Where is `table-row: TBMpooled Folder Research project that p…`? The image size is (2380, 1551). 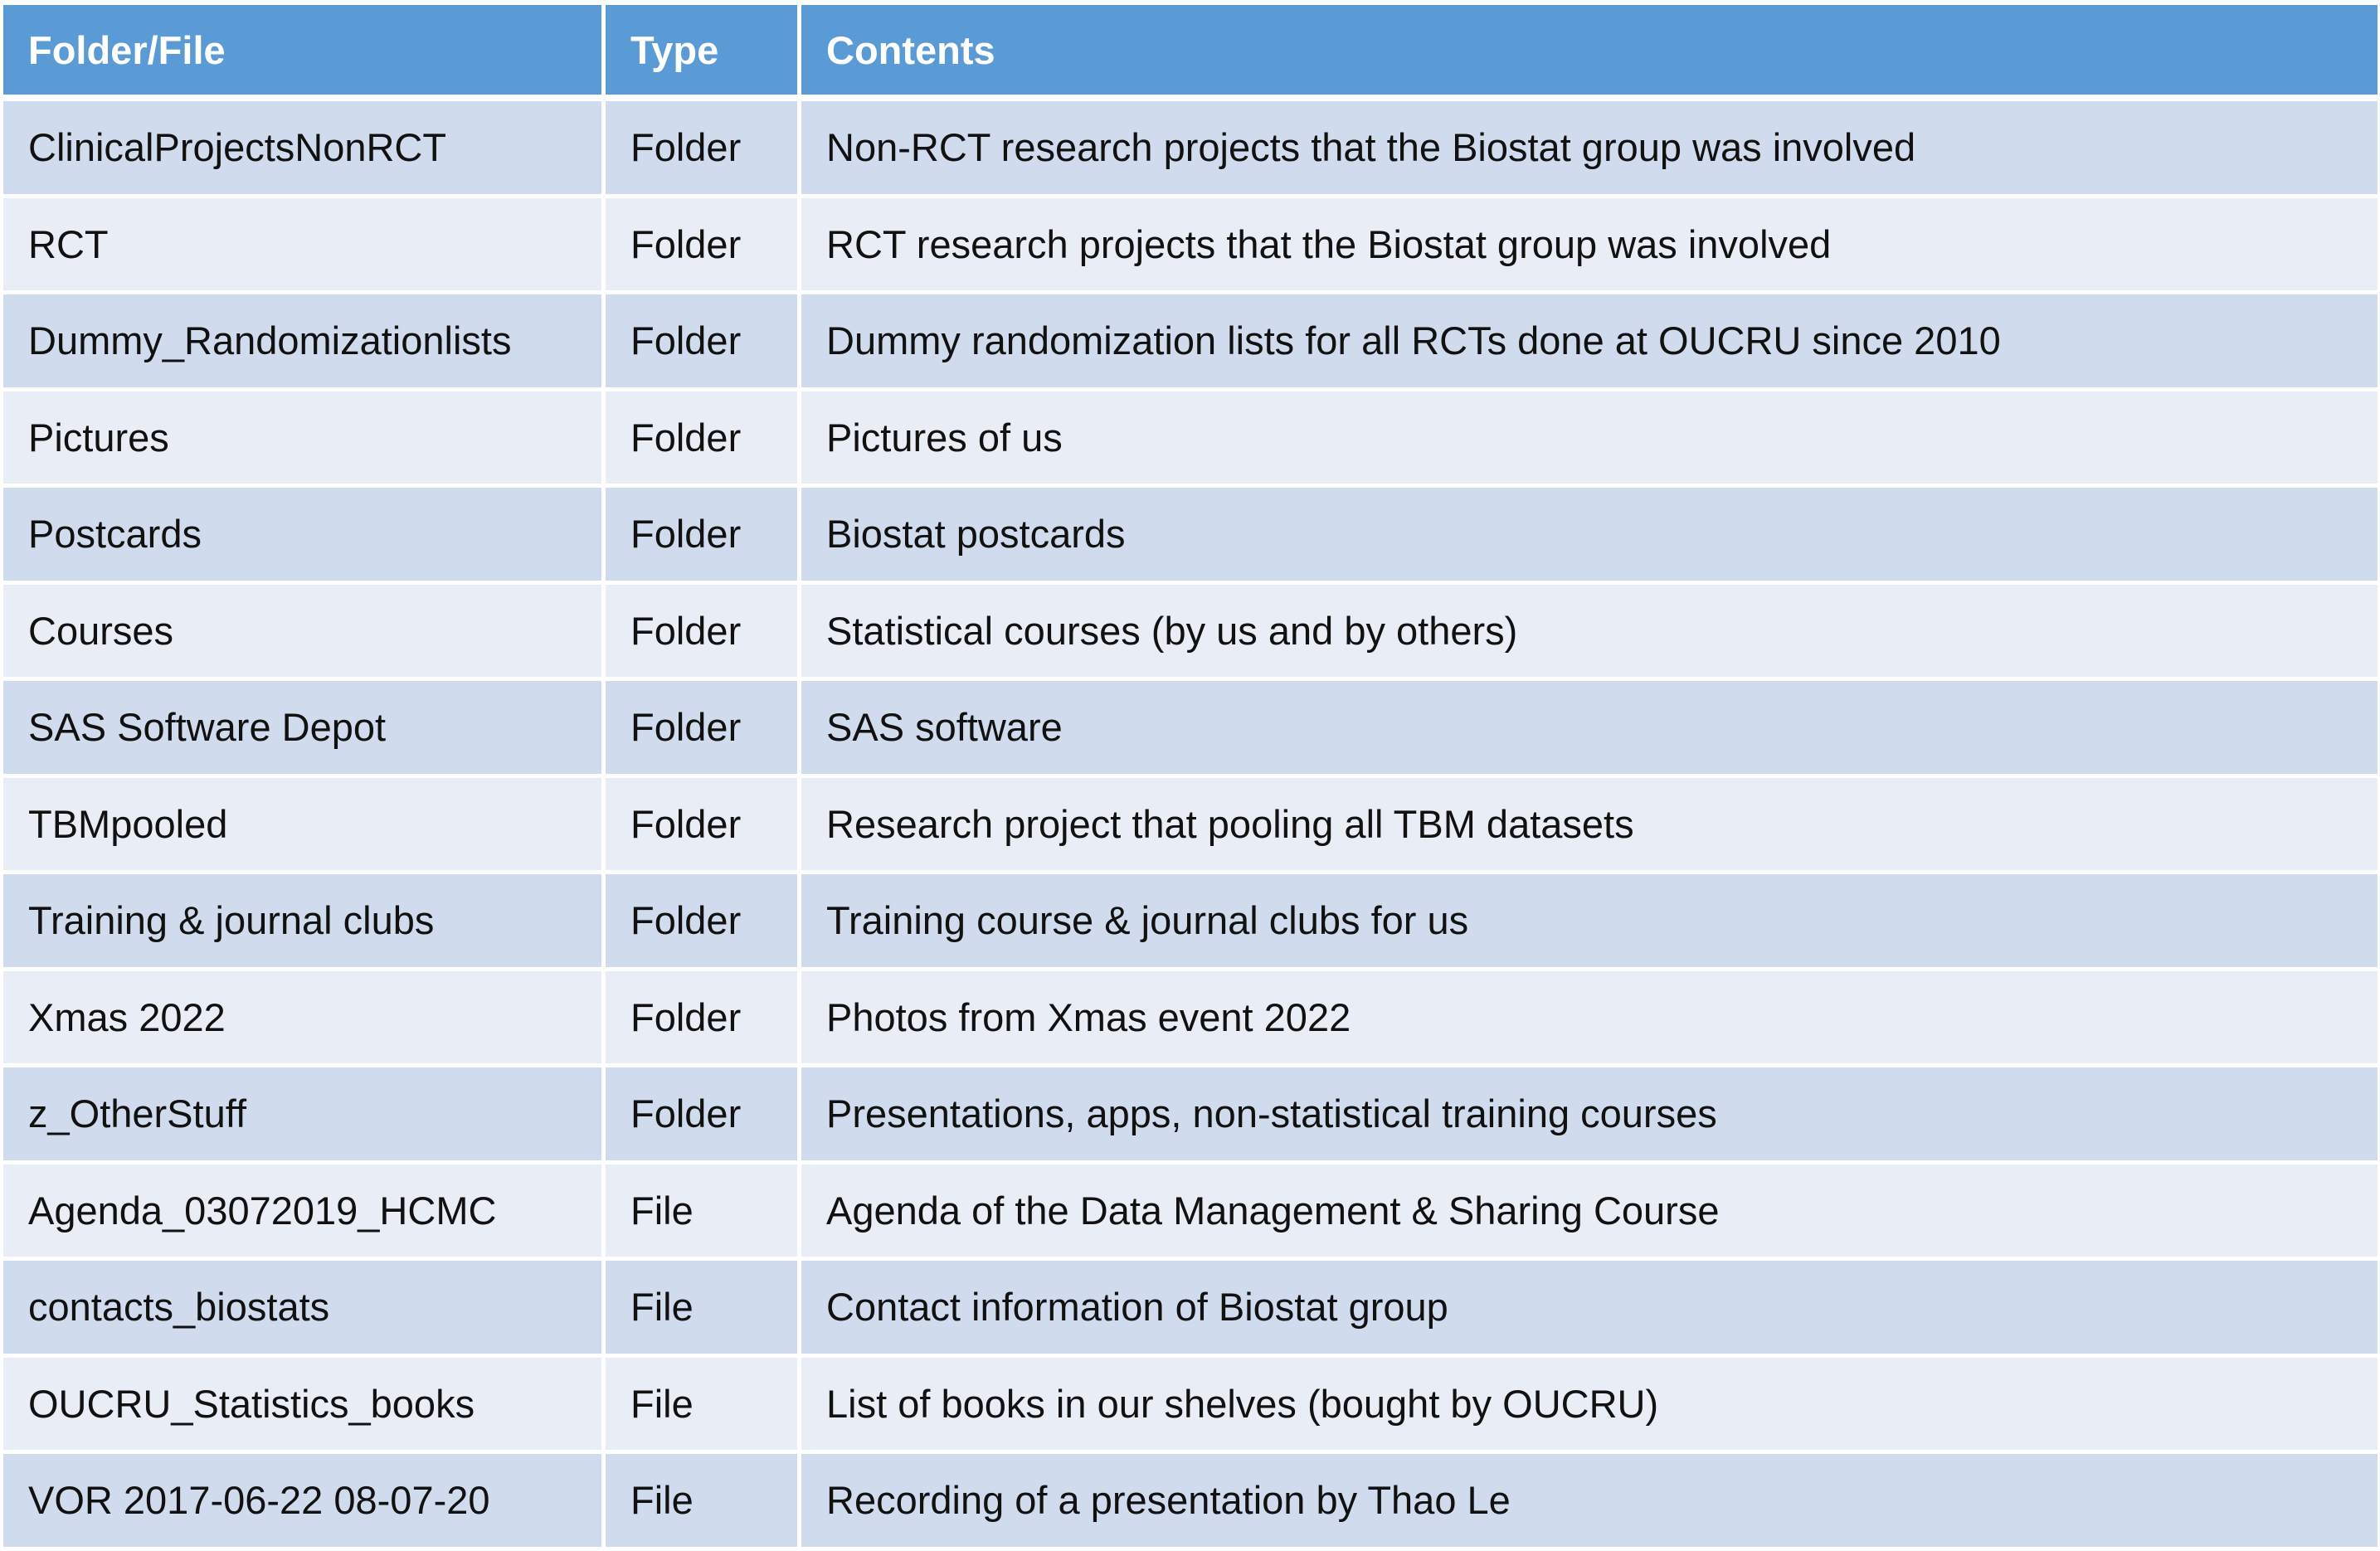 table-row: TBMpooled Folder Research project that p… is located at coordinates (1190, 825).